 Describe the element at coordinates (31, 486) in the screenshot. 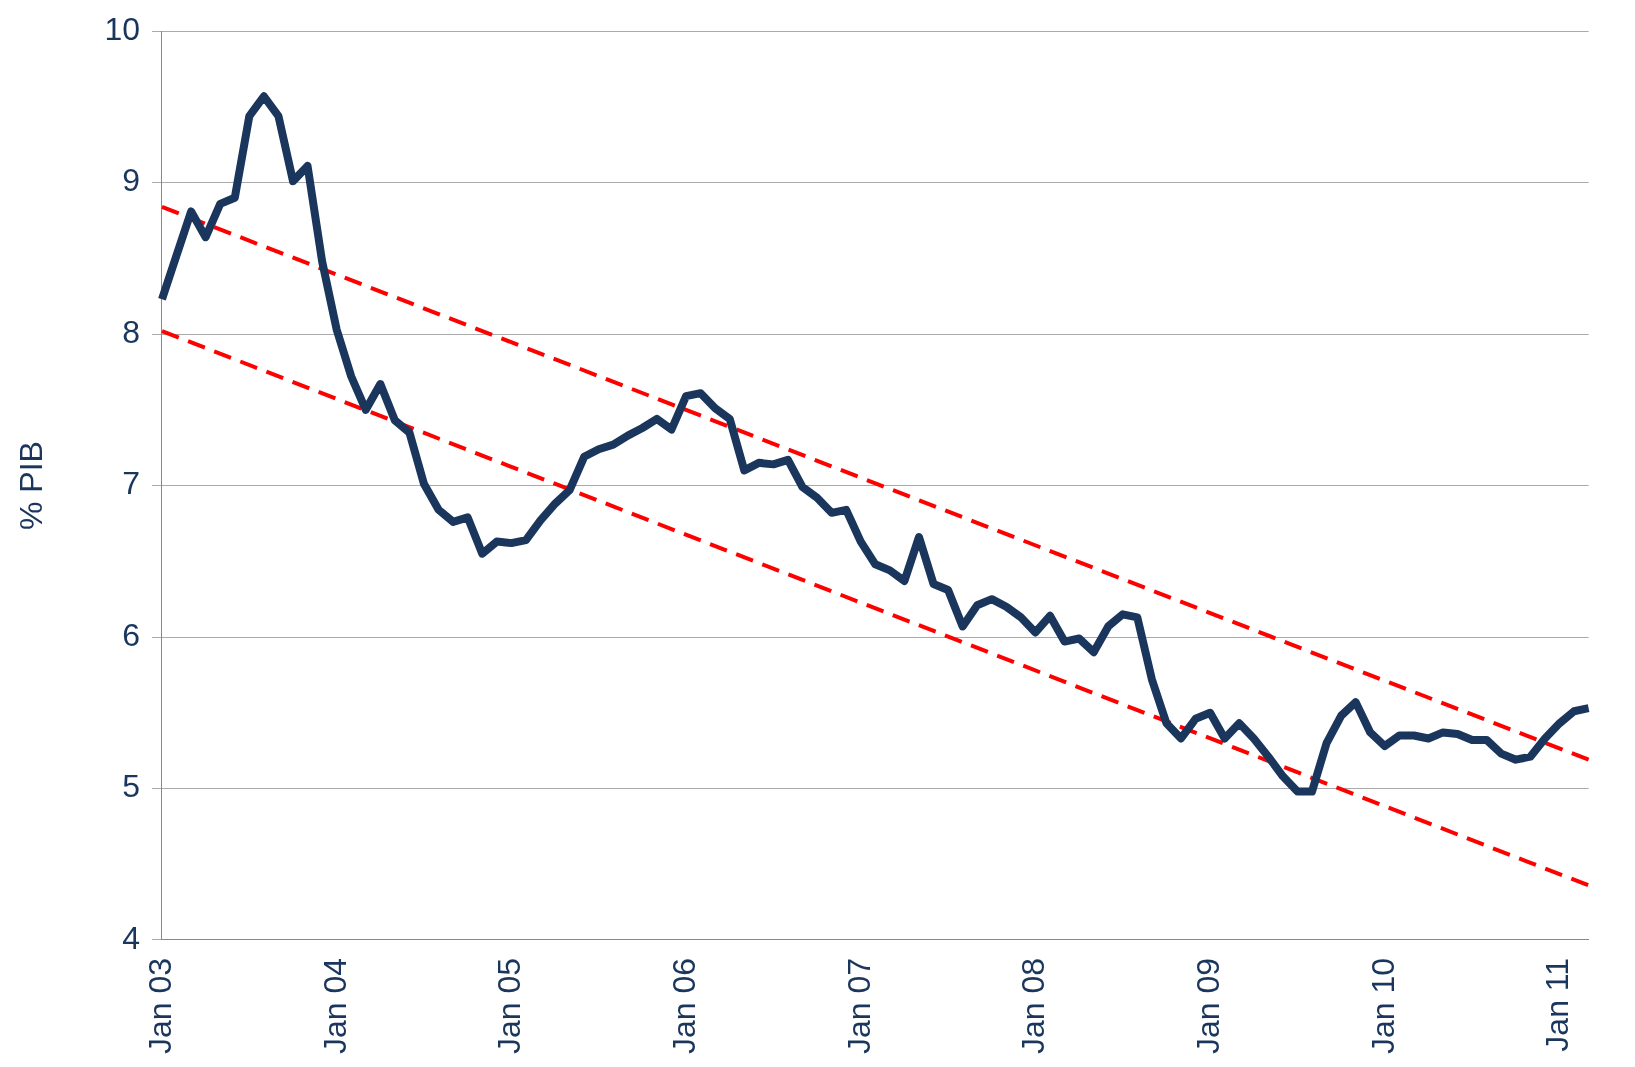

I see `y-axis-title: % PIB` at that location.